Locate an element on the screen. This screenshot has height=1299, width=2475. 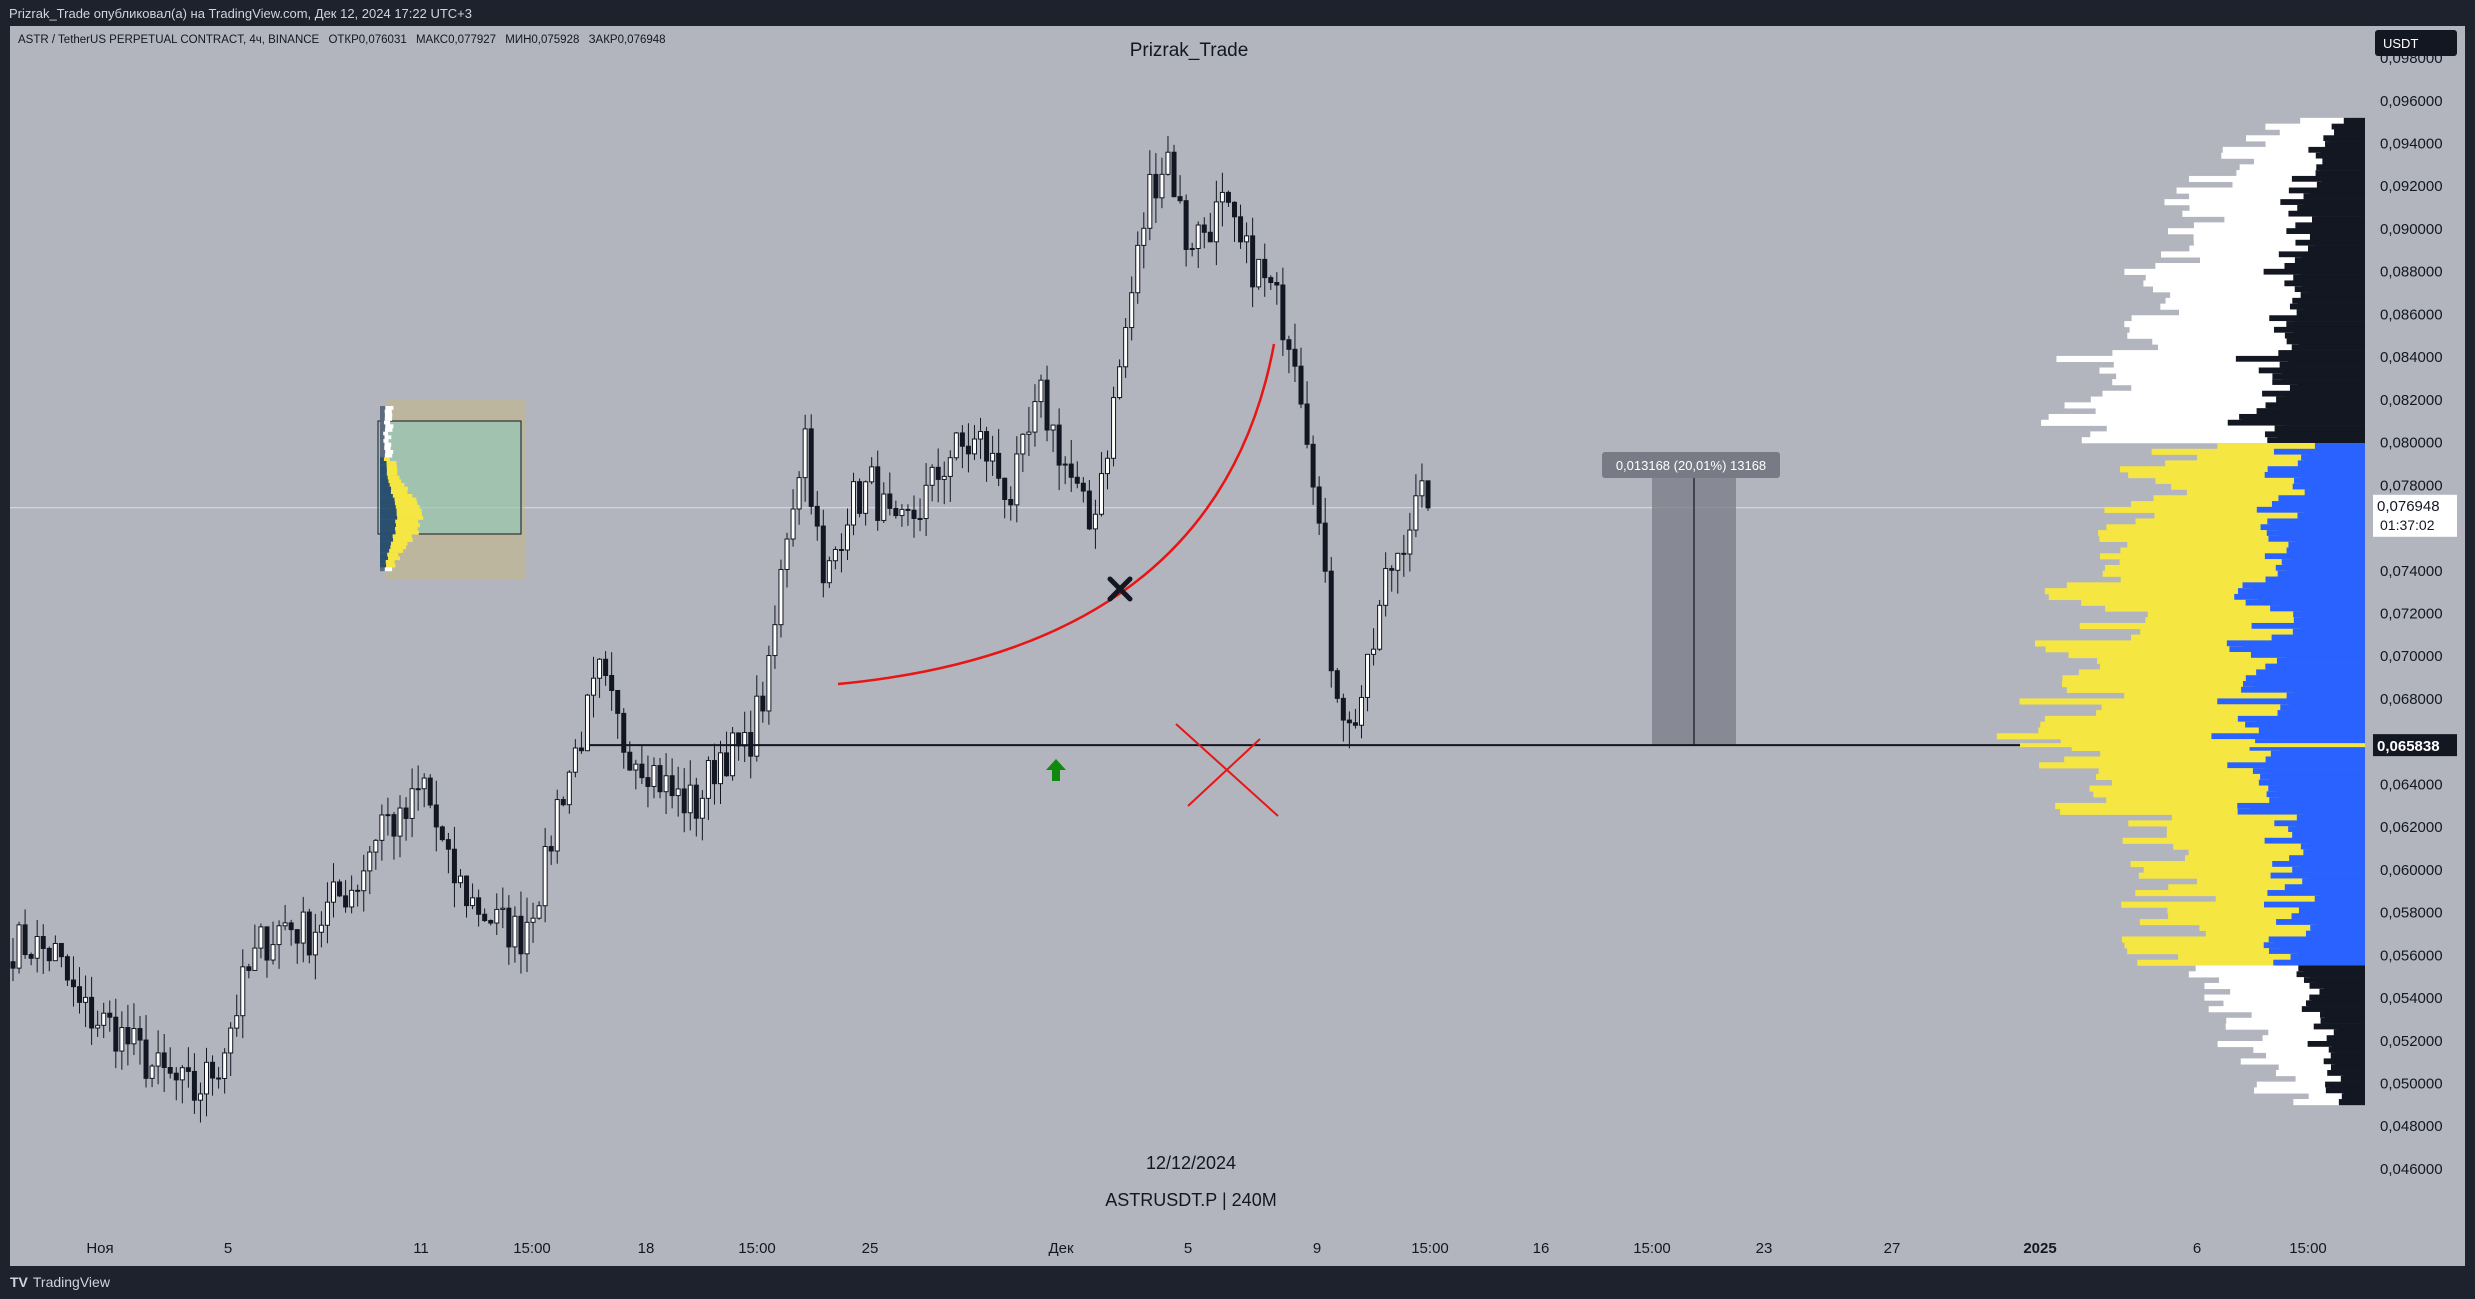
range-box-outer is located at coordinates (455, 490).